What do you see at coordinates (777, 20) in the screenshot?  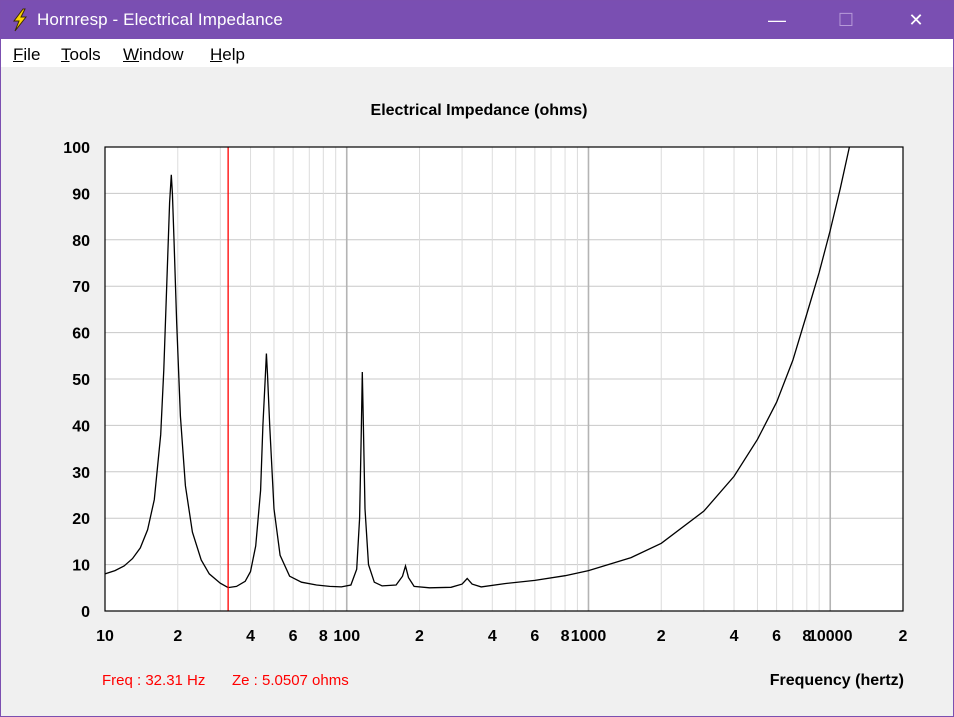 I see `minimize-button: —` at bounding box center [777, 20].